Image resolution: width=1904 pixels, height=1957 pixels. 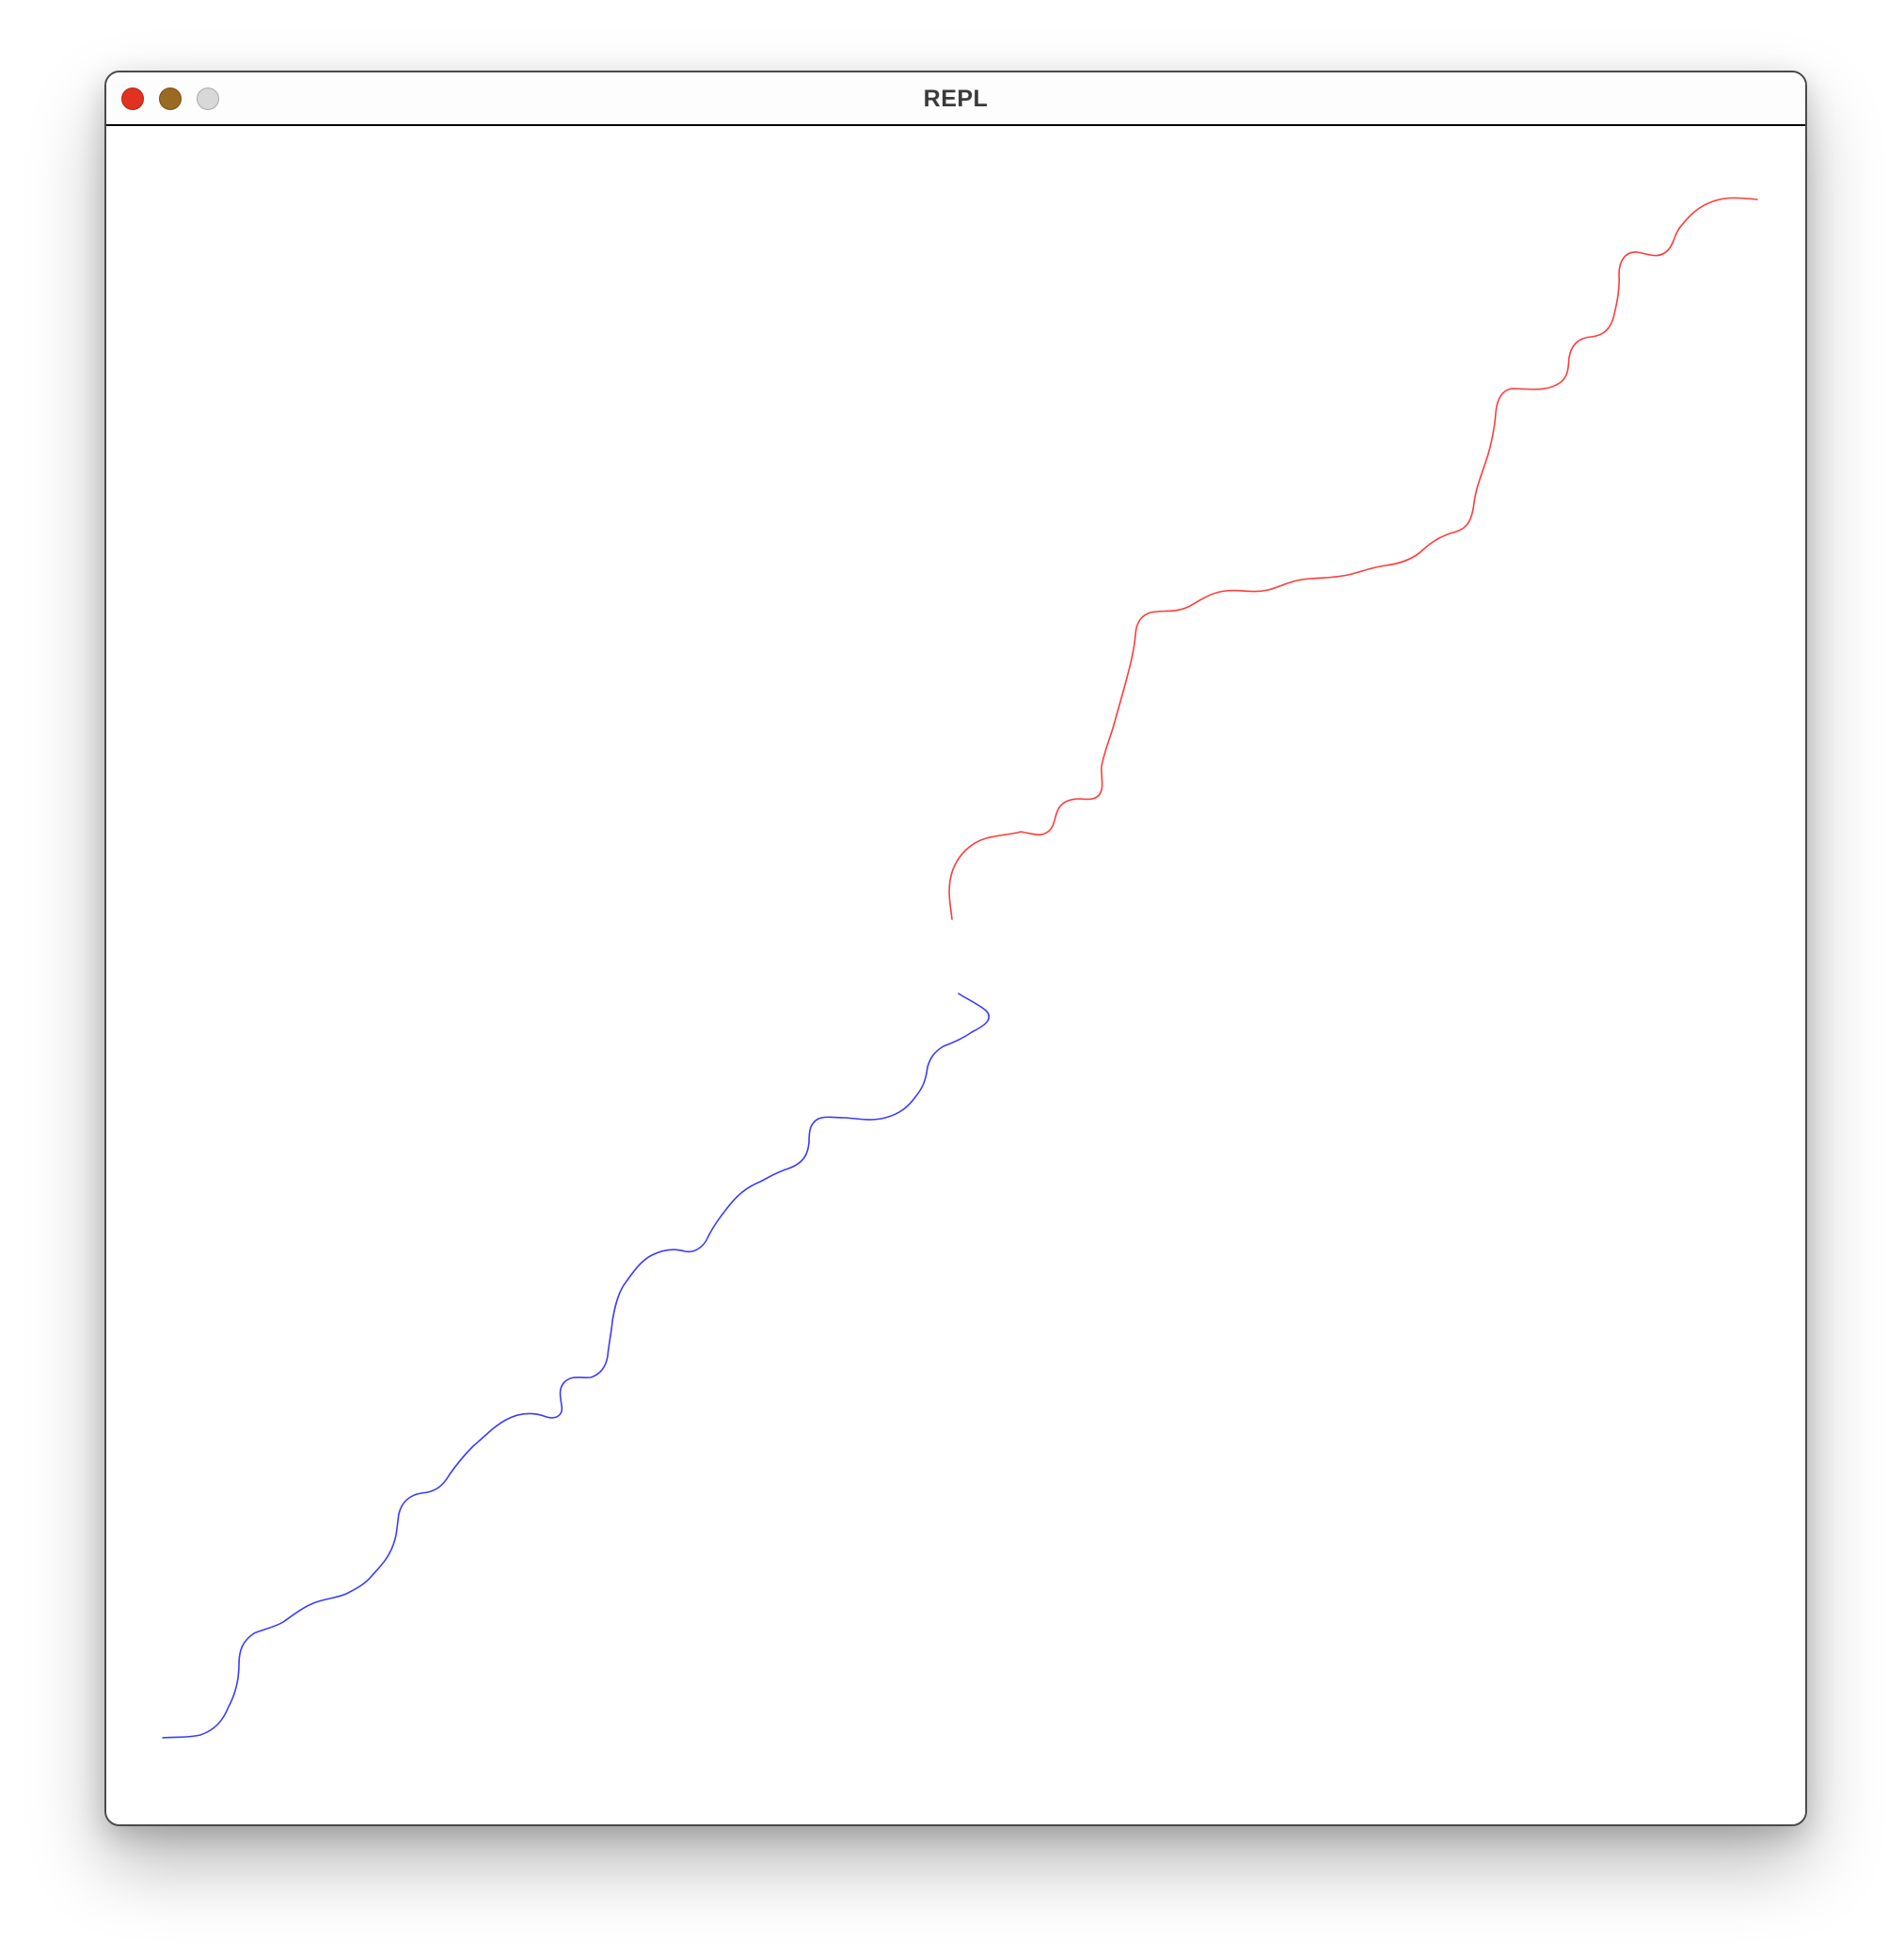 I want to click on maximize-window-button, so click(x=208, y=99).